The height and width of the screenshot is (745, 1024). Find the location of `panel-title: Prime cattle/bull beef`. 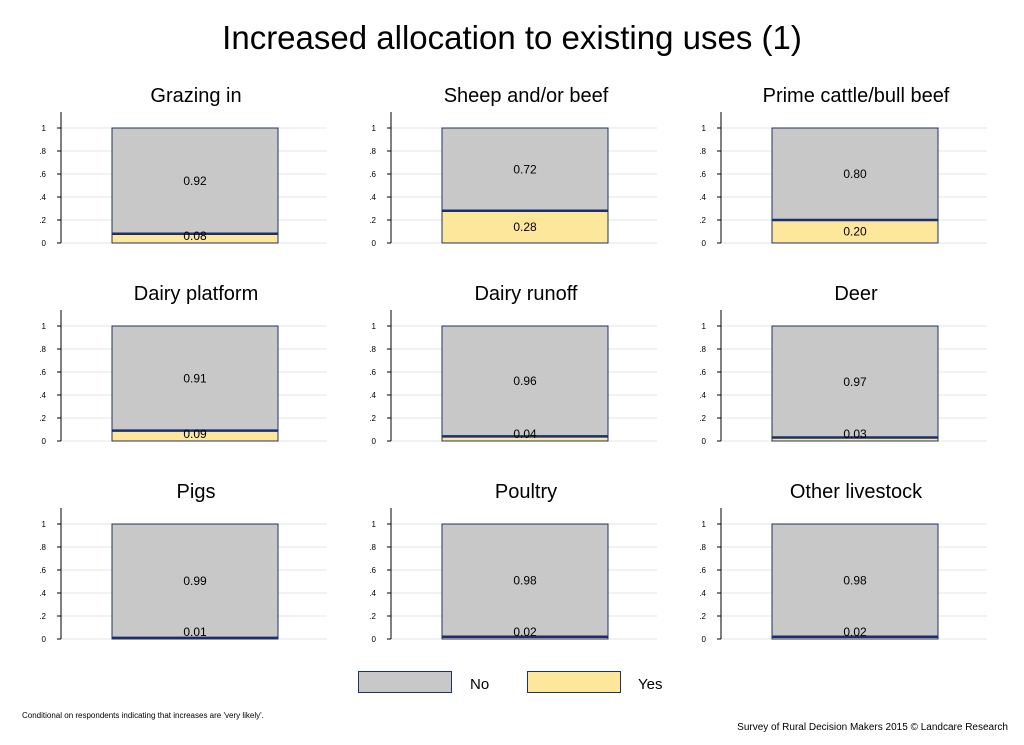

panel-title: Prime cattle/bull beef is located at coordinates (856, 96).